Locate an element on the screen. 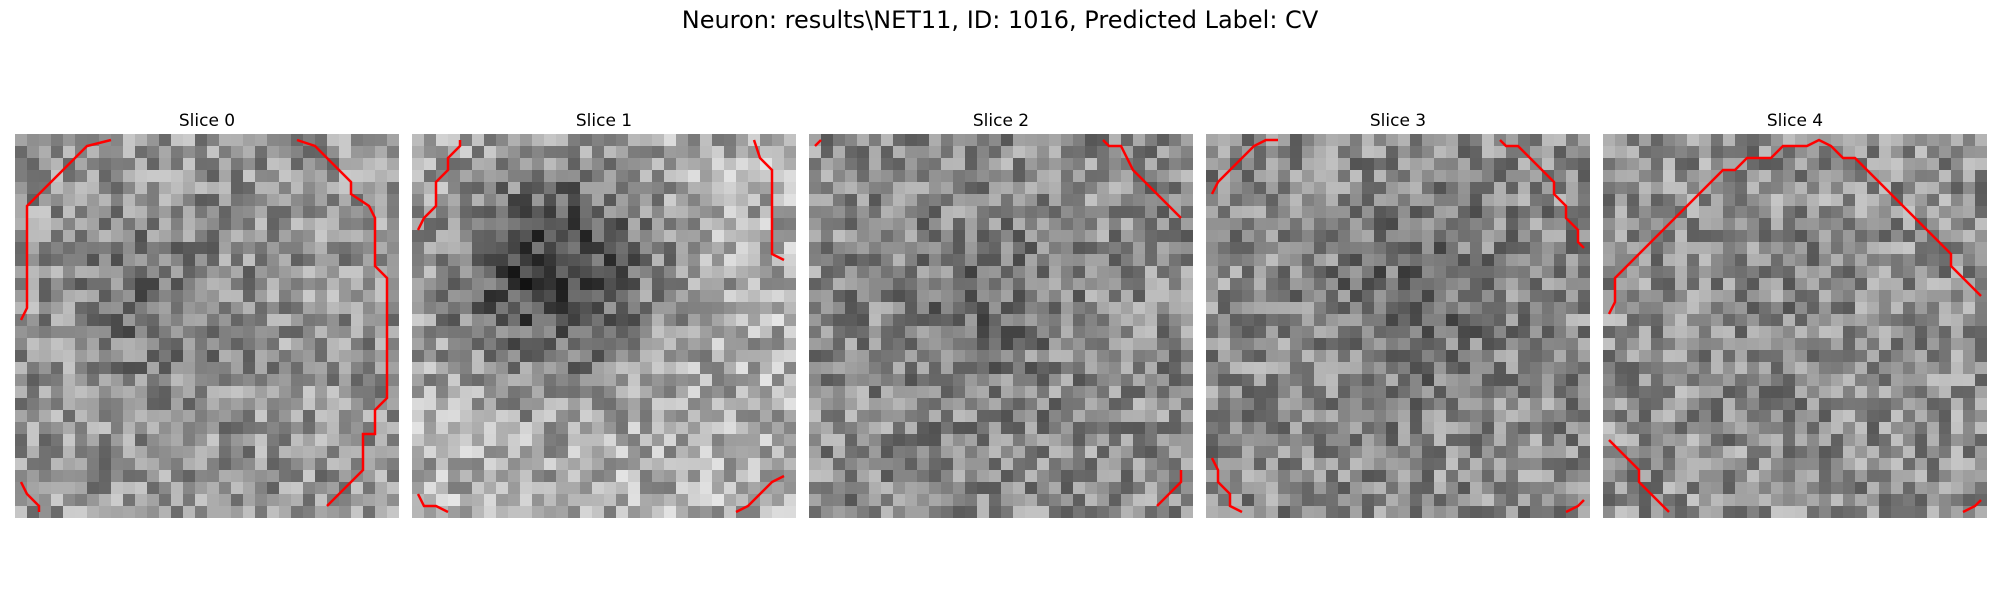 The height and width of the screenshot is (600, 2000). slice-panel-3: Slice 3 is located at coordinates (1398, 313).